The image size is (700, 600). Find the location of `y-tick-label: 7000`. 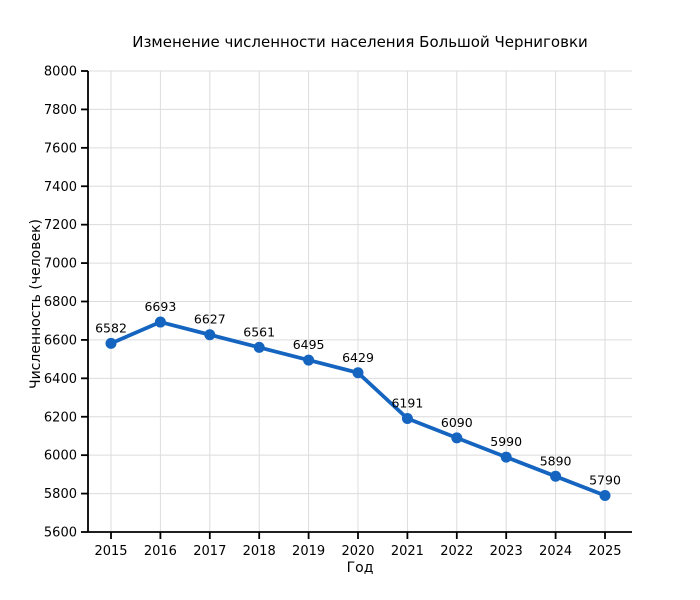

y-tick-label: 7000 is located at coordinates (60, 264).